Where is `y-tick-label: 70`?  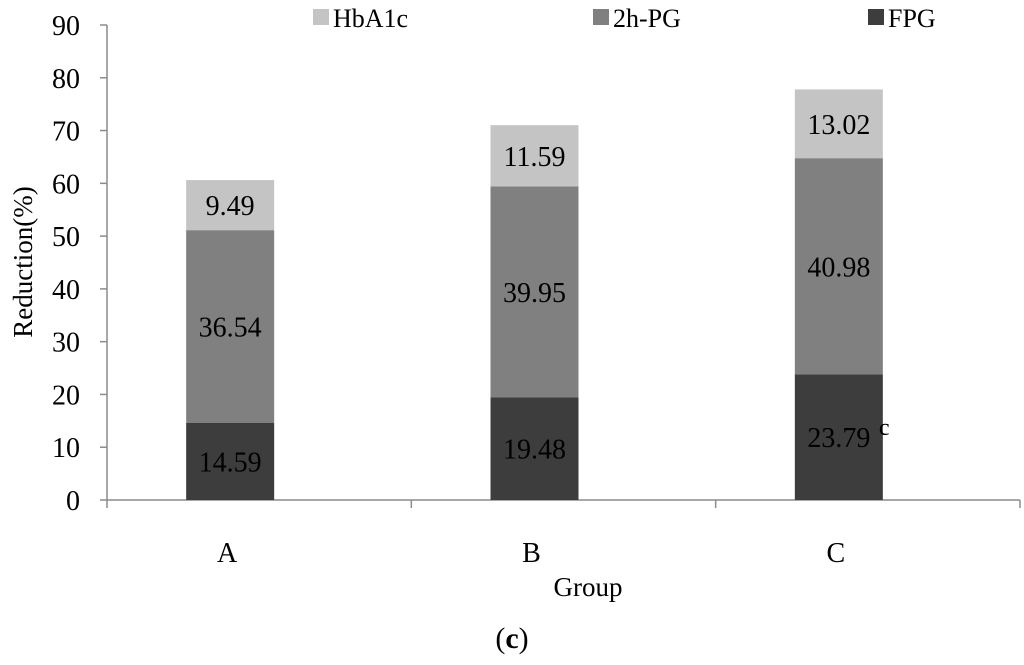 y-tick-label: 70 is located at coordinates (66, 132).